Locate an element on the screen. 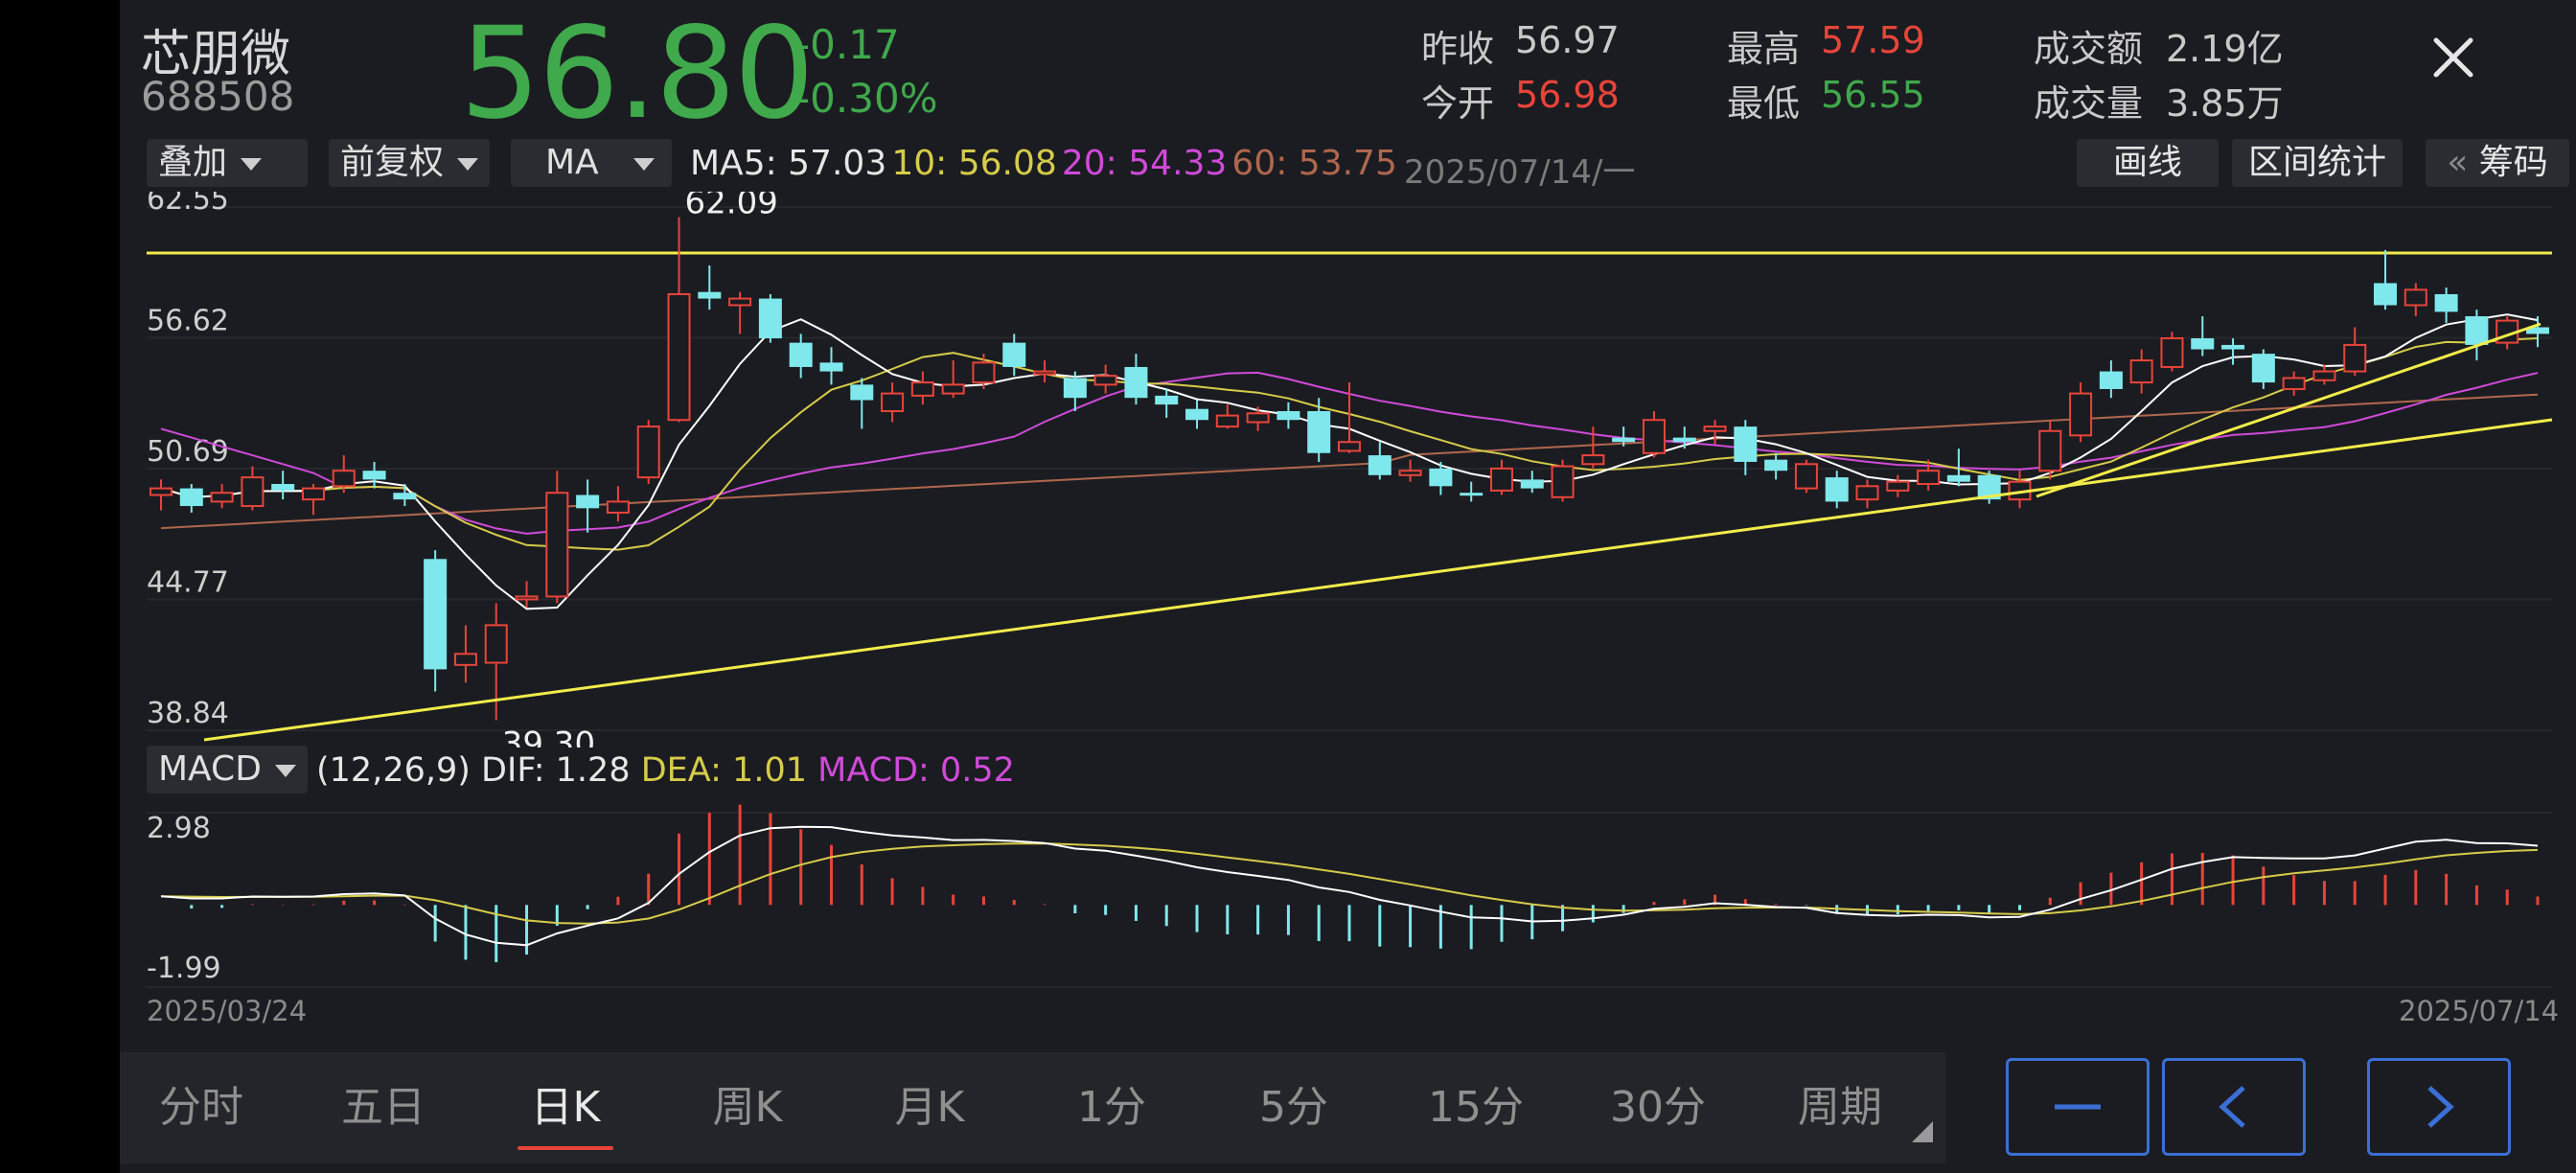  tab-5: 1分 is located at coordinates (1111, 1107).